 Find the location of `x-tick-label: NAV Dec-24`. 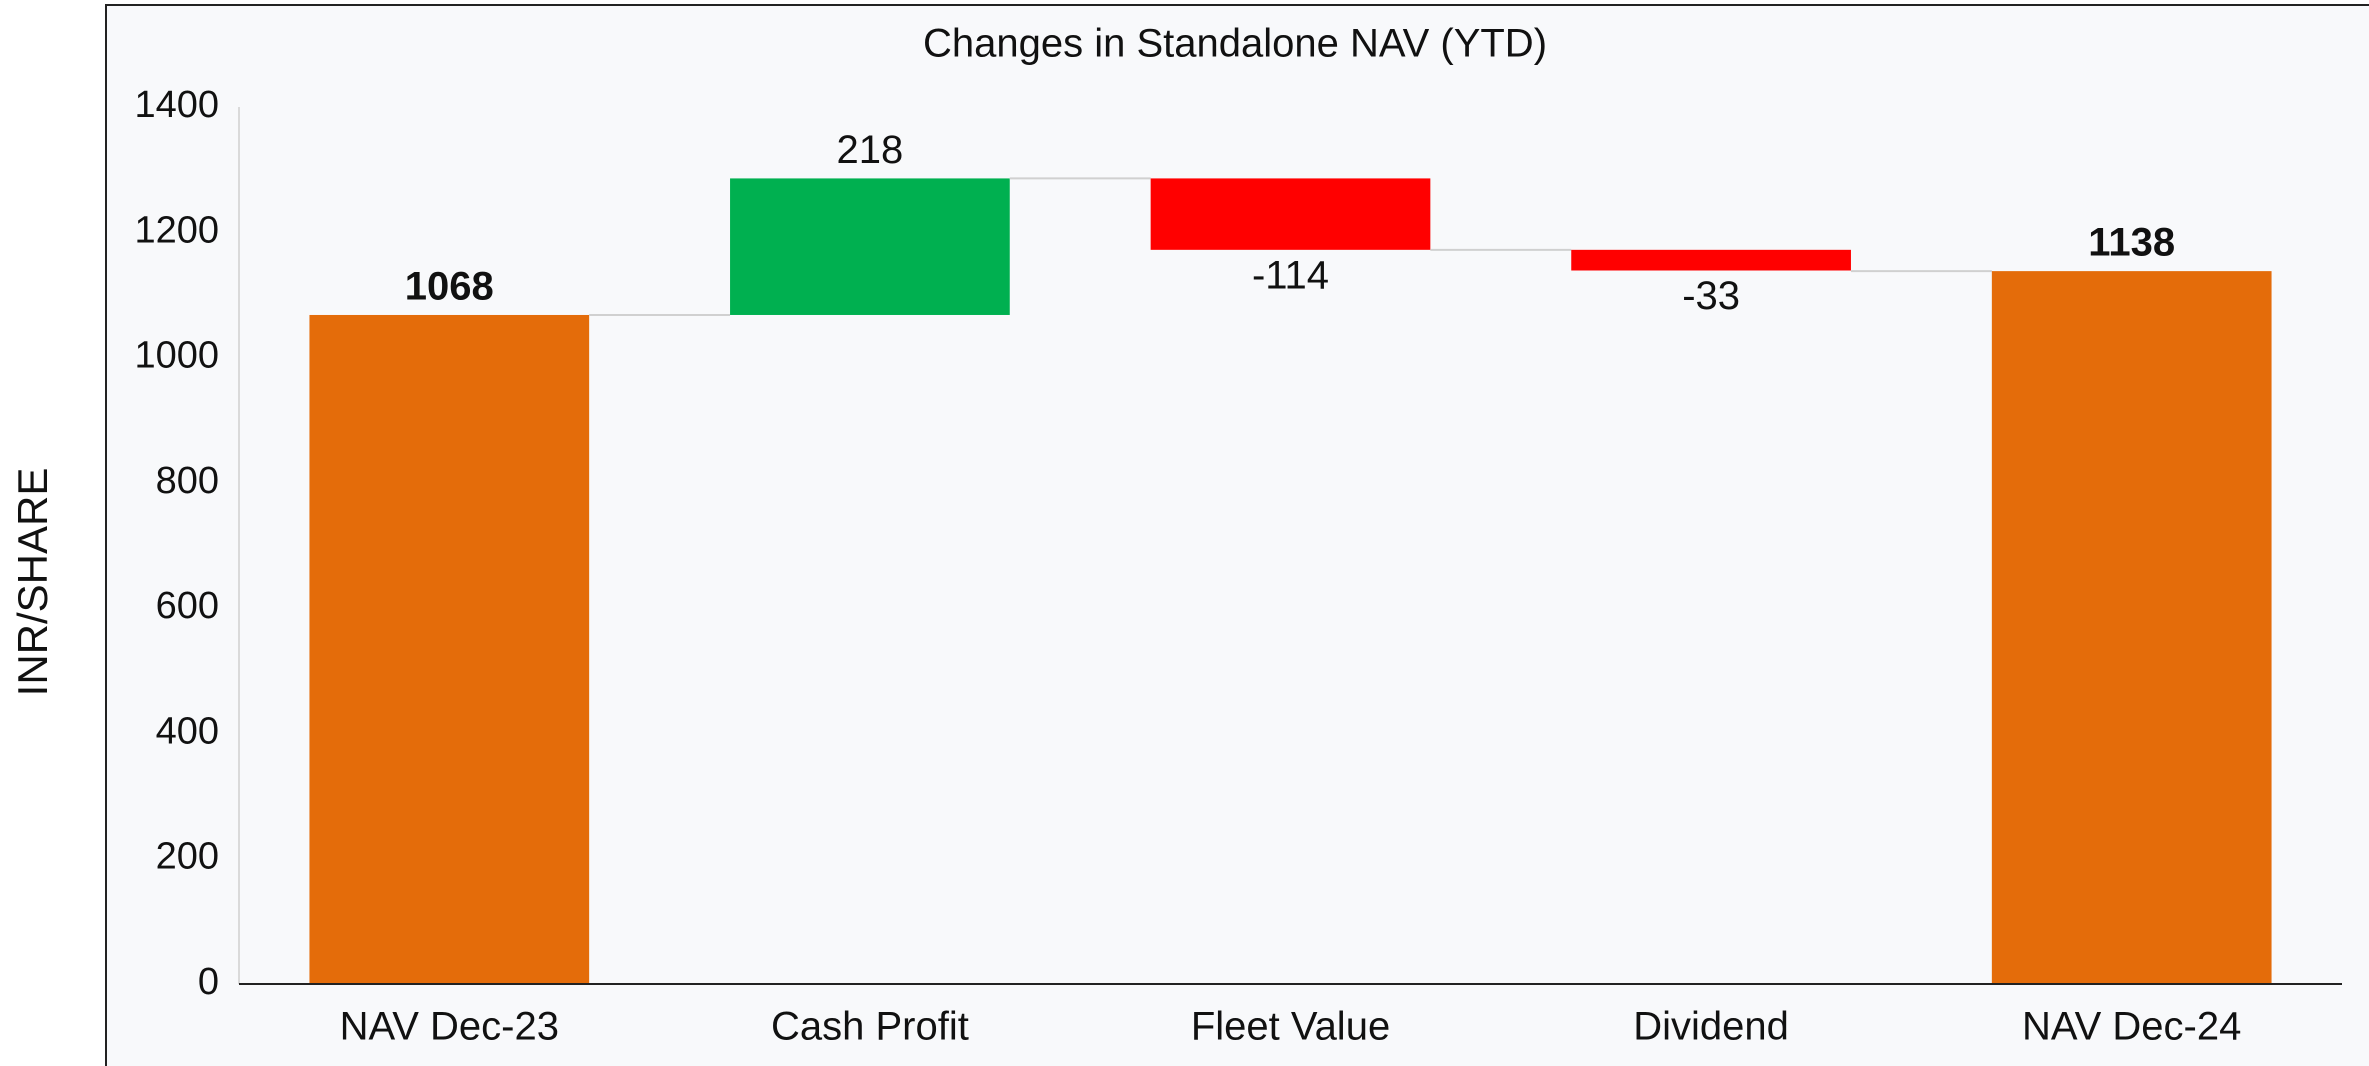

x-tick-label: NAV Dec-24 is located at coordinates (2131, 1027).